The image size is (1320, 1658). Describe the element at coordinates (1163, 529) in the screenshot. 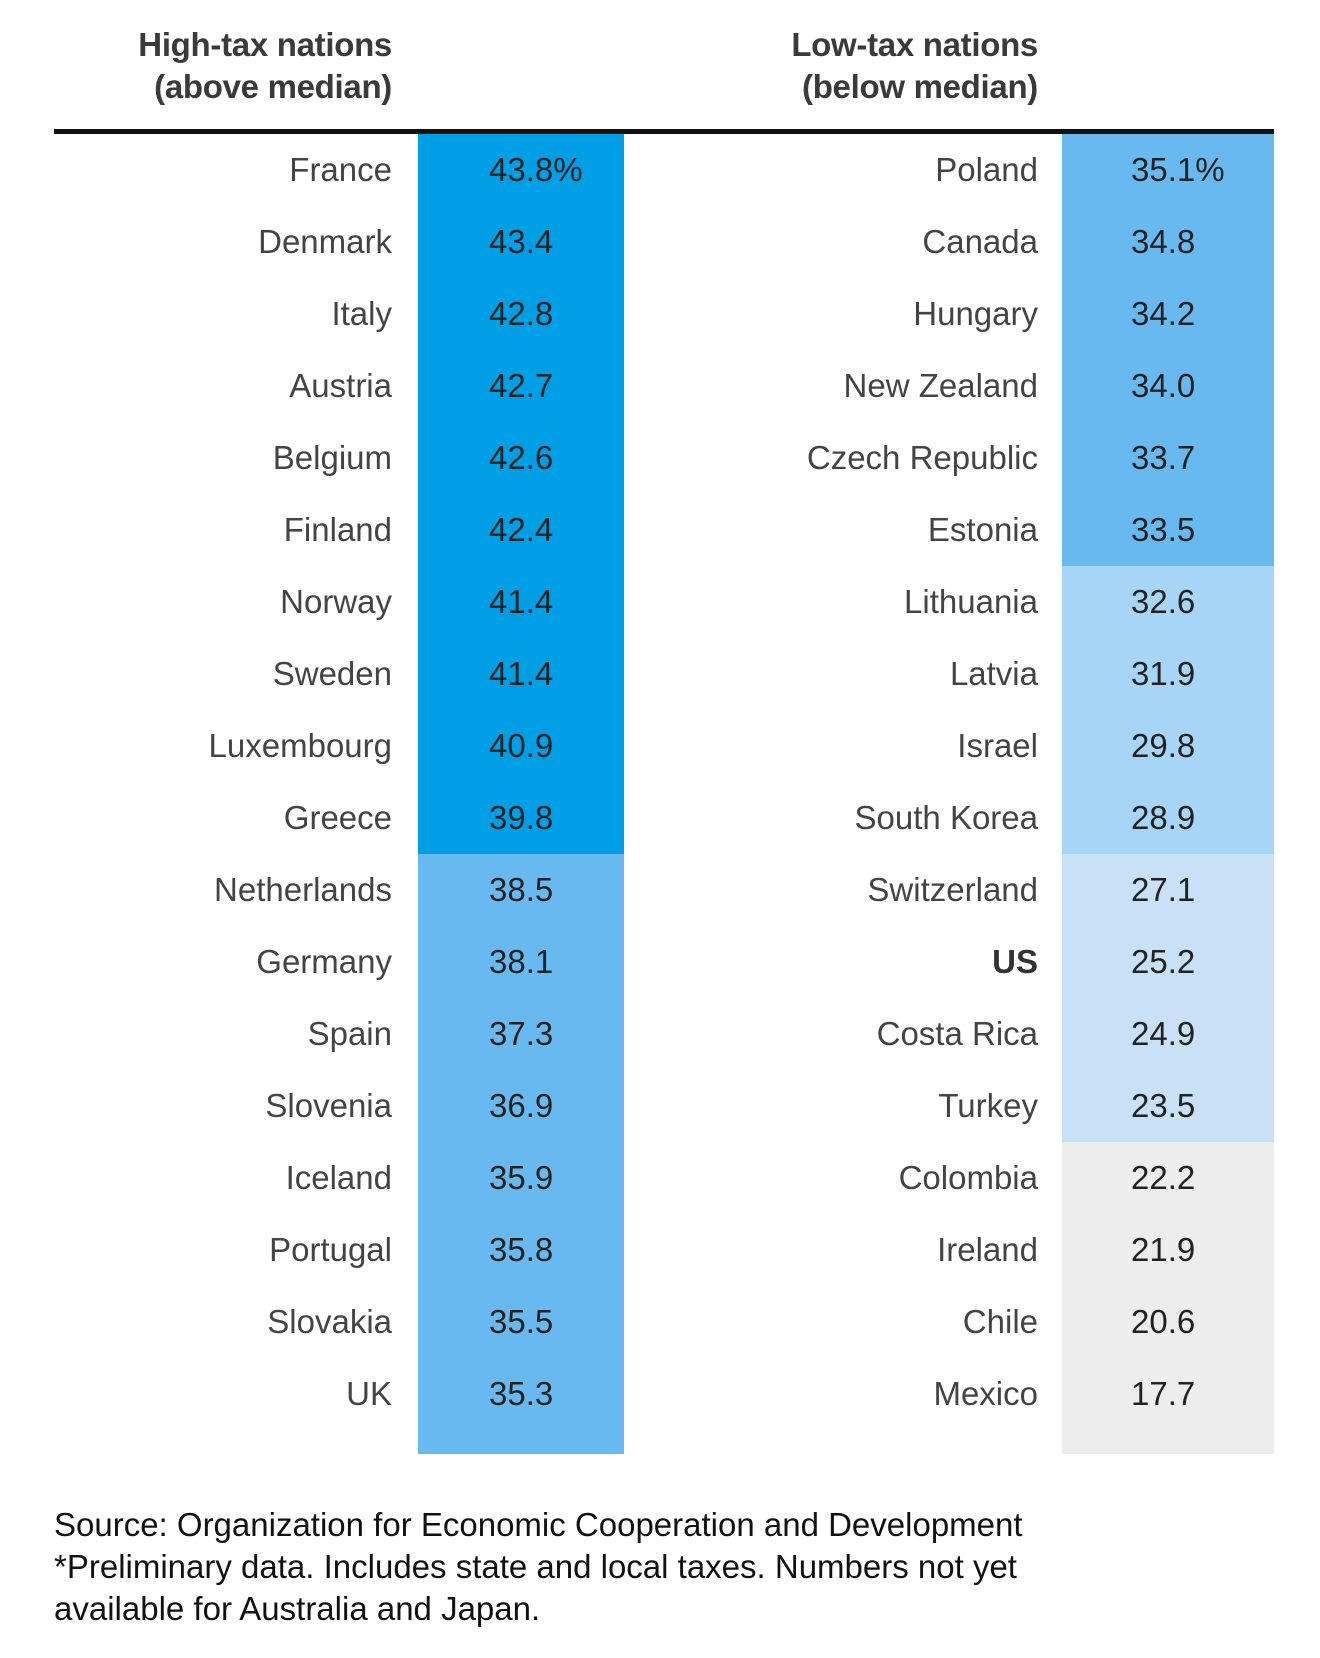

I see `low-tax-value: 33.5` at that location.